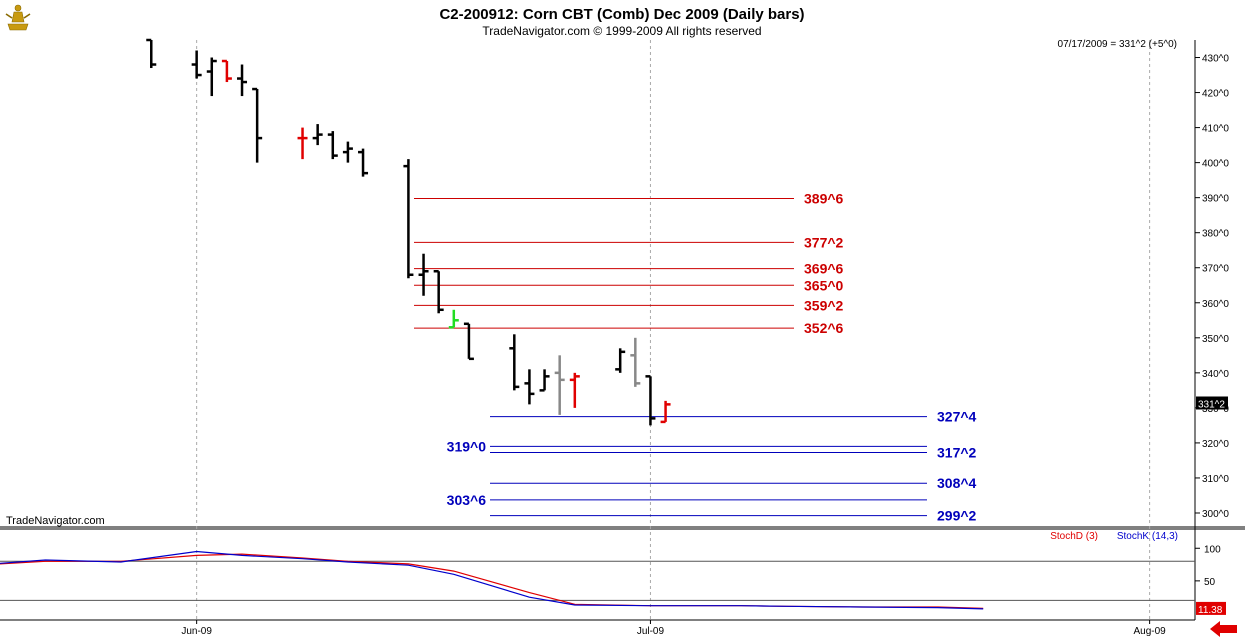  I want to click on stochk-series-line, so click(492, 580).